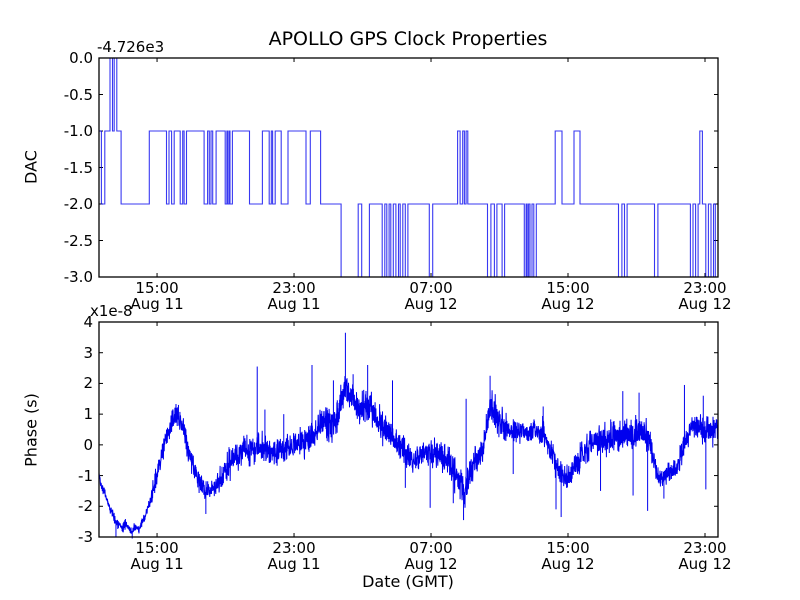  What do you see at coordinates (85, 537) in the screenshot?
I see `phase-subplot-ytick-label: -3` at bounding box center [85, 537].